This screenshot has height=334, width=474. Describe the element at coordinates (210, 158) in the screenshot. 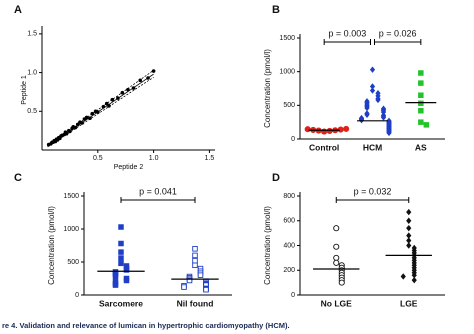

I see `x-tick-label: 1.5` at that location.